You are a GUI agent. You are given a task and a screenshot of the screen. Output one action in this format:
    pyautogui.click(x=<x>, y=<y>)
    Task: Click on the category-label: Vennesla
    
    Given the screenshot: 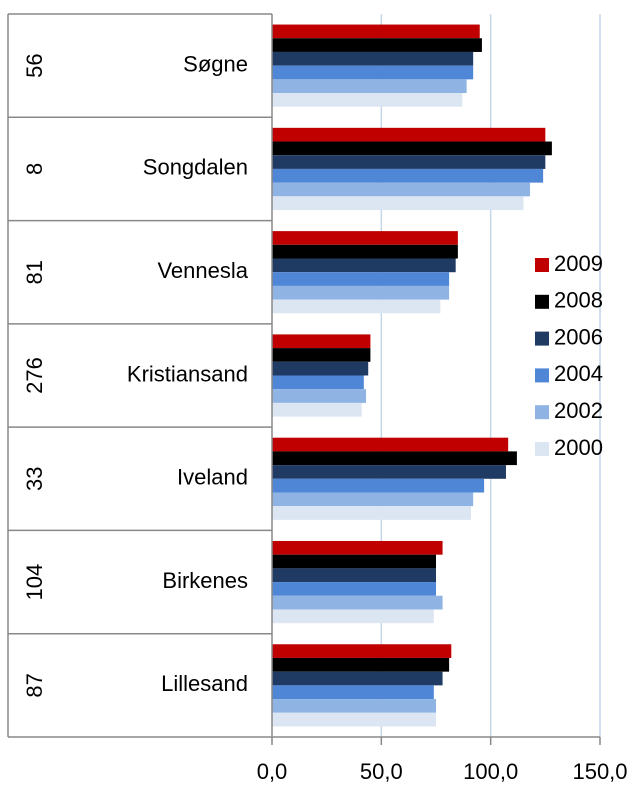 What is the action you would take?
    pyautogui.click(x=202, y=270)
    